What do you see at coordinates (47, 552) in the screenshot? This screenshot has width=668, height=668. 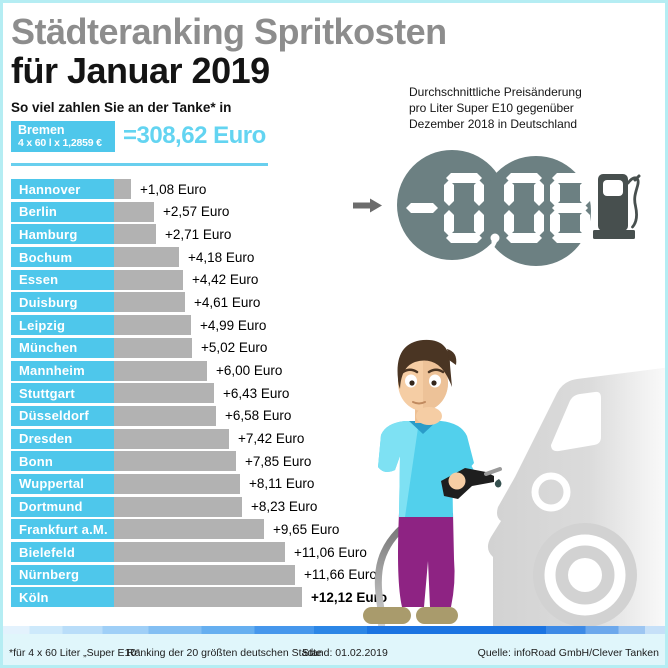 I see `city-name: Bielefeld` at bounding box center [47, 552].